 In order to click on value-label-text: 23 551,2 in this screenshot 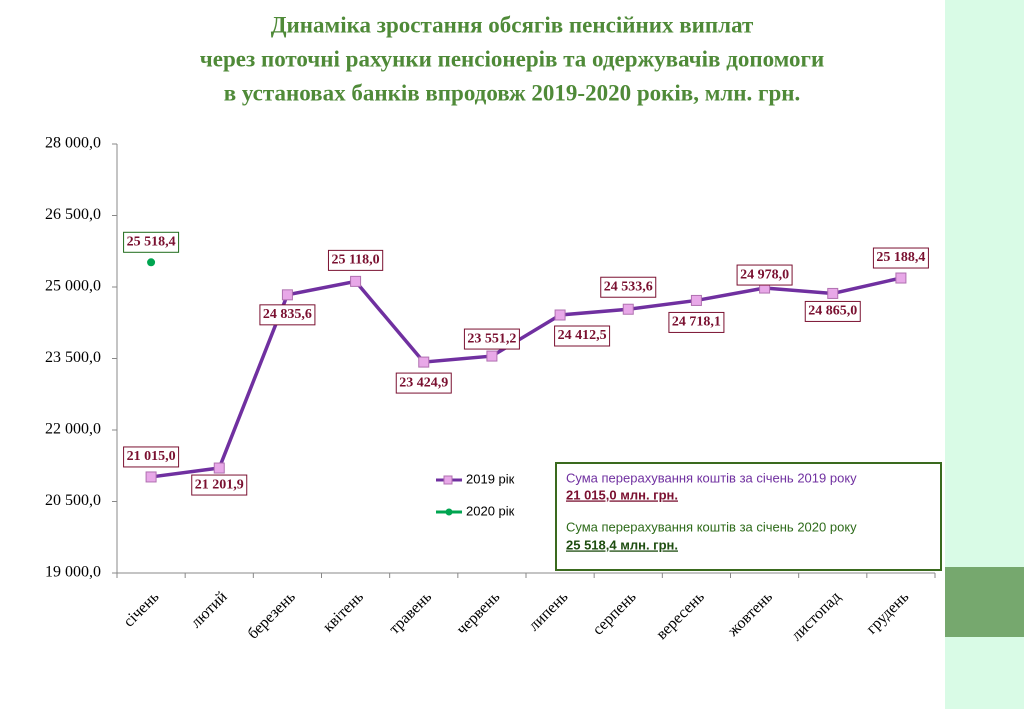, I will do `click(491, 338)`.